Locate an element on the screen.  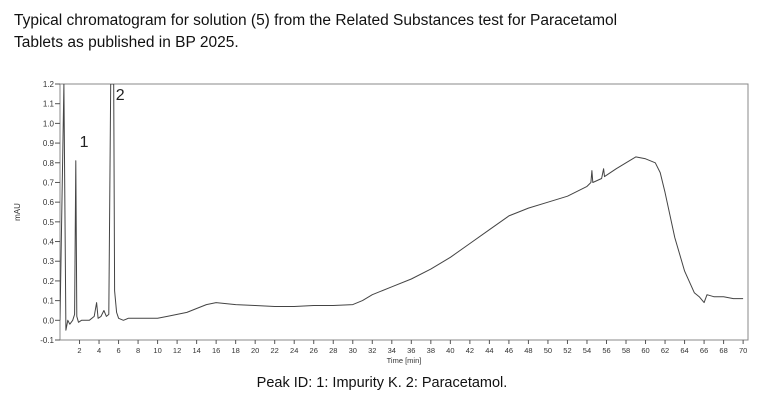
y-tick-label: 0.7 is located at coordinates (49, 182).